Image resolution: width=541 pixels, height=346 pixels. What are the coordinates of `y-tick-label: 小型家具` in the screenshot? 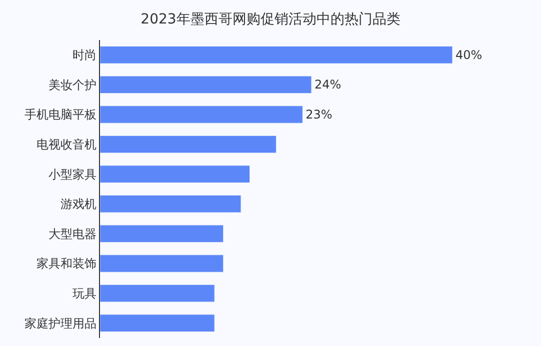 It's located at (72, 174).